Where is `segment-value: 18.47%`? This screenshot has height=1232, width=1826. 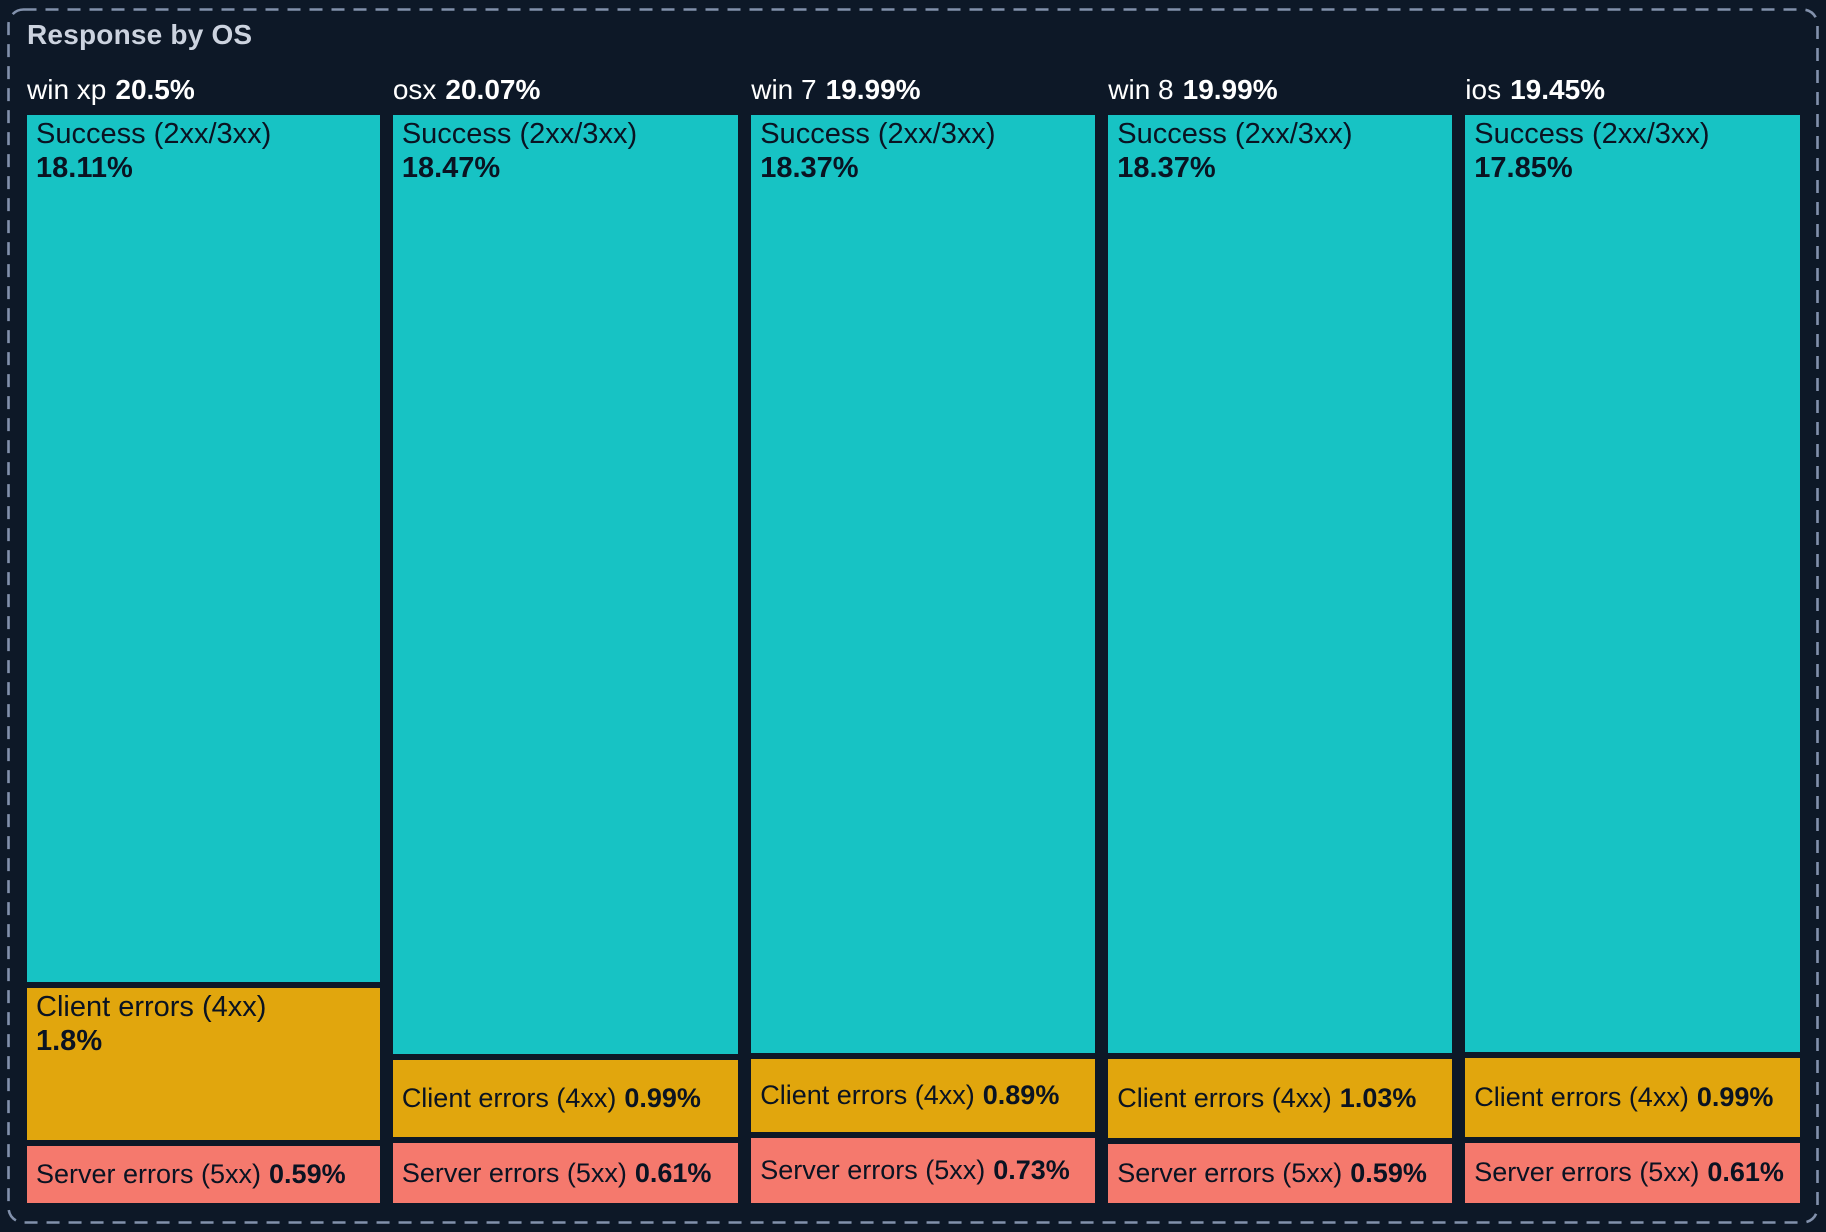
segment-value: 18.47% is located at coordinates (451, 167).